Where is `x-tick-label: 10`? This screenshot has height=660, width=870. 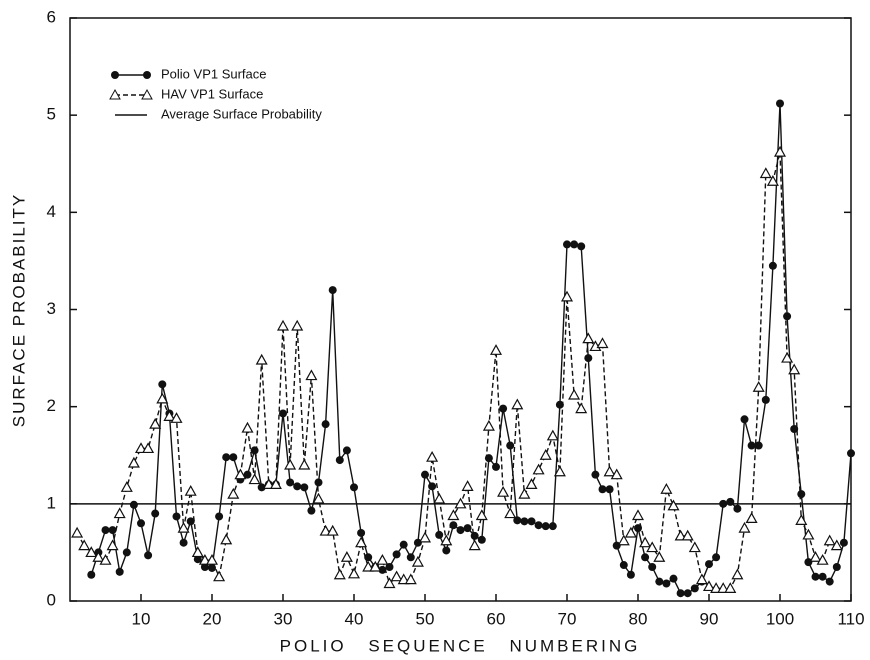
x-tick-label: 10 is located at coordinates (141, 618).